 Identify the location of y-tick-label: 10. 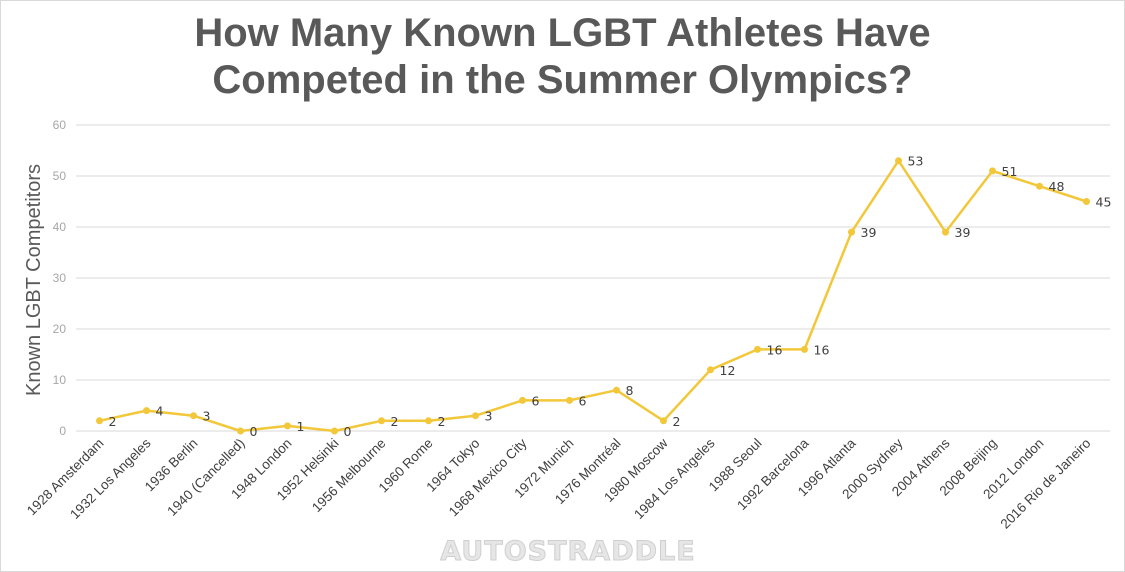
(60, 380).